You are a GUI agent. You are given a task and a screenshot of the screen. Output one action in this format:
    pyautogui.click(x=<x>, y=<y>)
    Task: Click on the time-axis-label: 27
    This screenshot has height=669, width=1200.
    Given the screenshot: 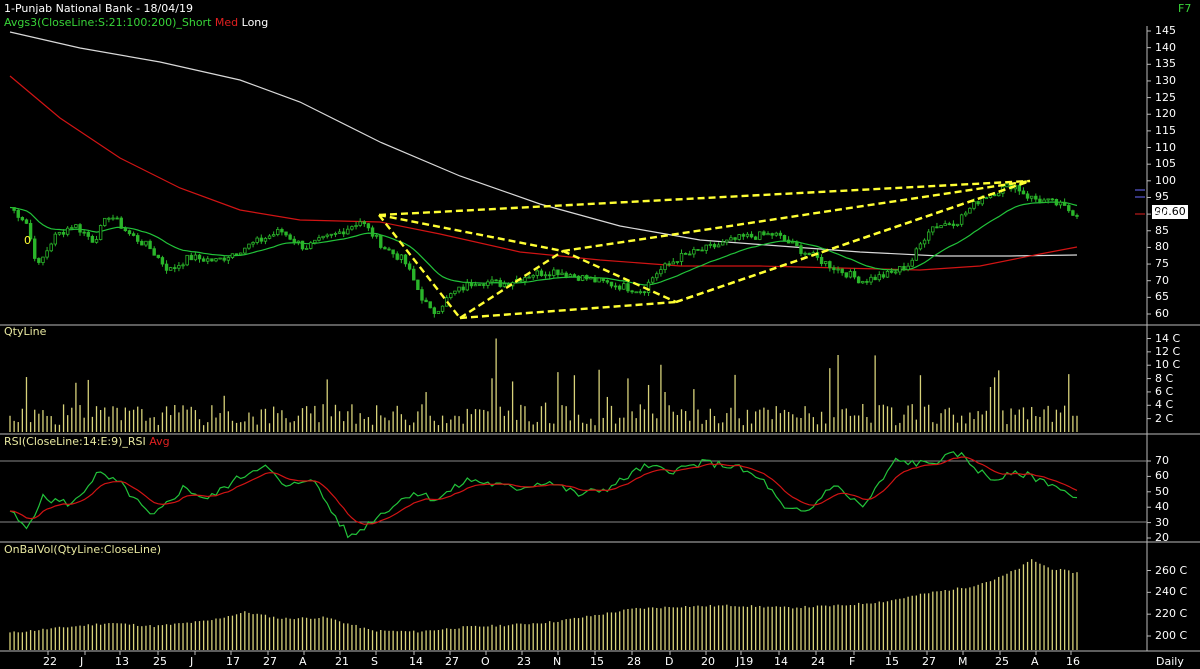 What is the action you would take?
    pyautogui.click(x=929, y=661)
    